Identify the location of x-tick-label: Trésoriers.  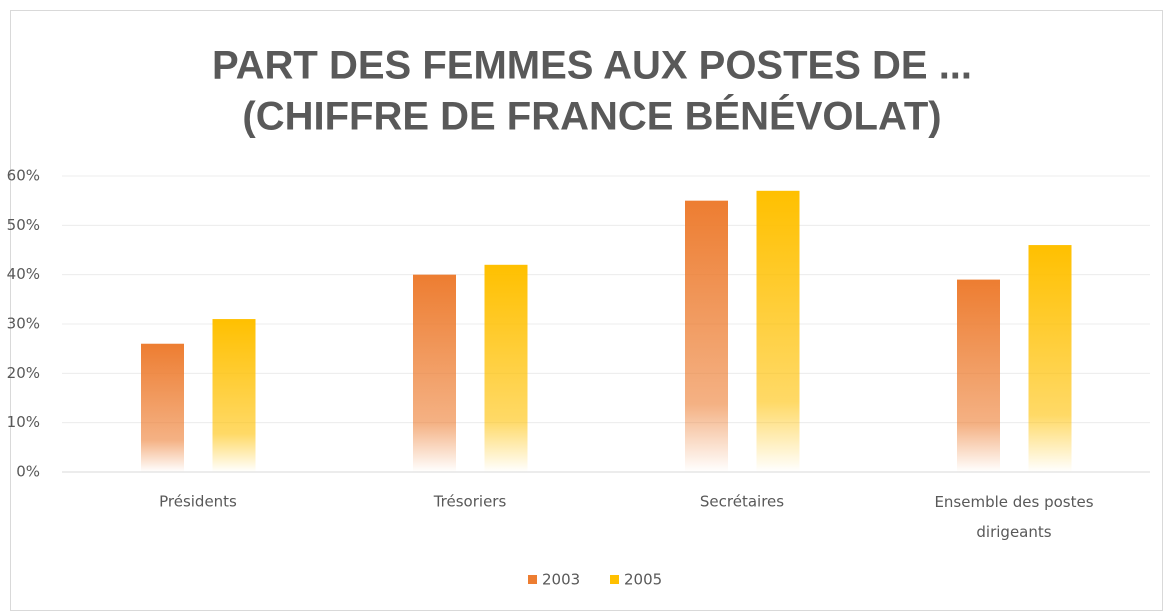
(470, 502).